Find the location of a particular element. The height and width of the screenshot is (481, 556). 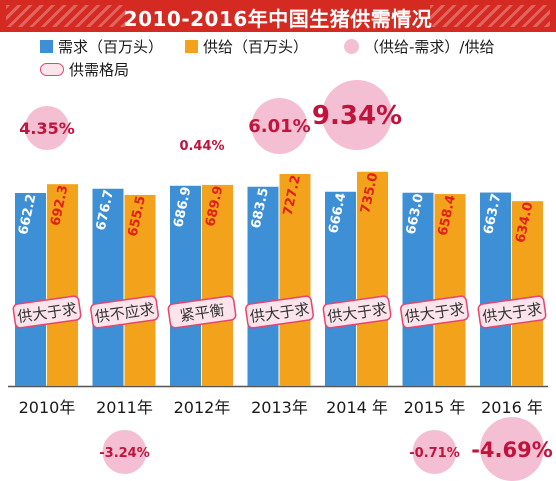

legend-gap-swatch is located at coordinates (351, 46).